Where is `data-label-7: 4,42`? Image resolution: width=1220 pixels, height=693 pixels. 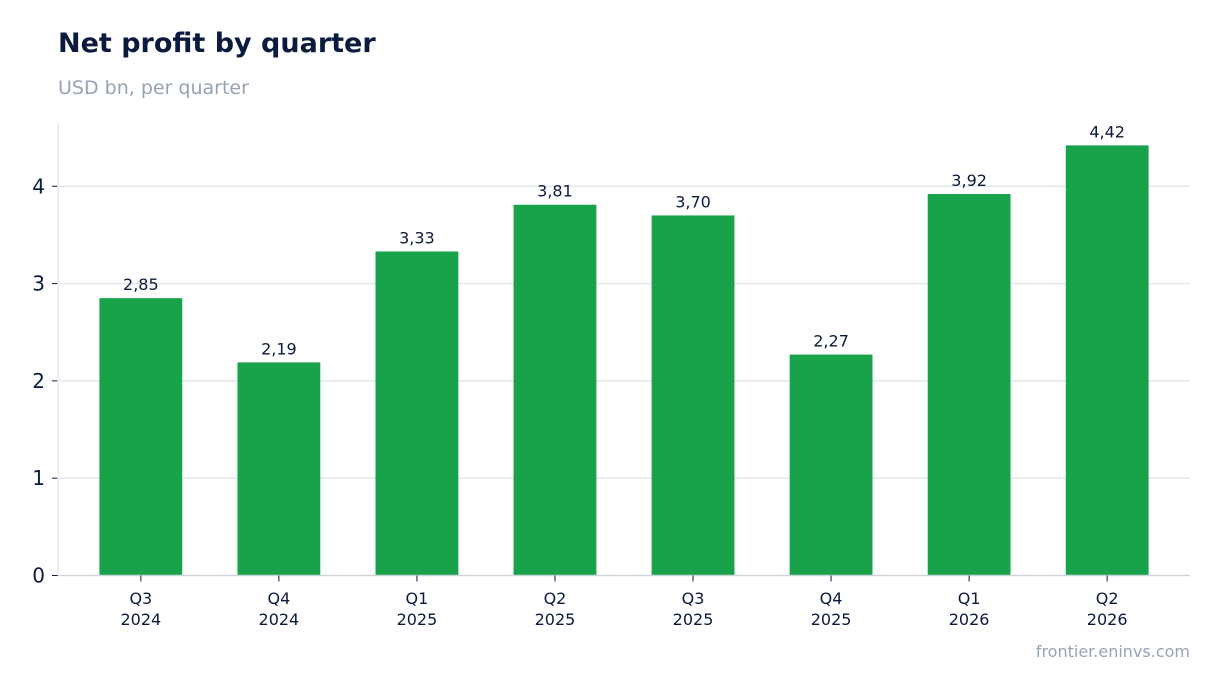 data-label-7: 4,42 is located at coordinates (1107, 131).